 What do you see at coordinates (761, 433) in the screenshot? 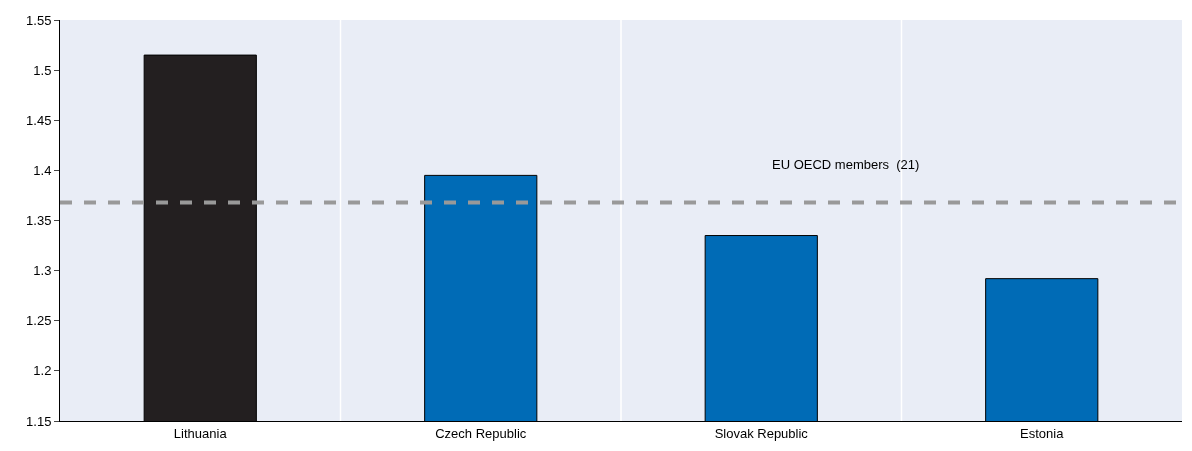
I see `x-tick-label: Slovak Republic` at bounding box center [761, 433].